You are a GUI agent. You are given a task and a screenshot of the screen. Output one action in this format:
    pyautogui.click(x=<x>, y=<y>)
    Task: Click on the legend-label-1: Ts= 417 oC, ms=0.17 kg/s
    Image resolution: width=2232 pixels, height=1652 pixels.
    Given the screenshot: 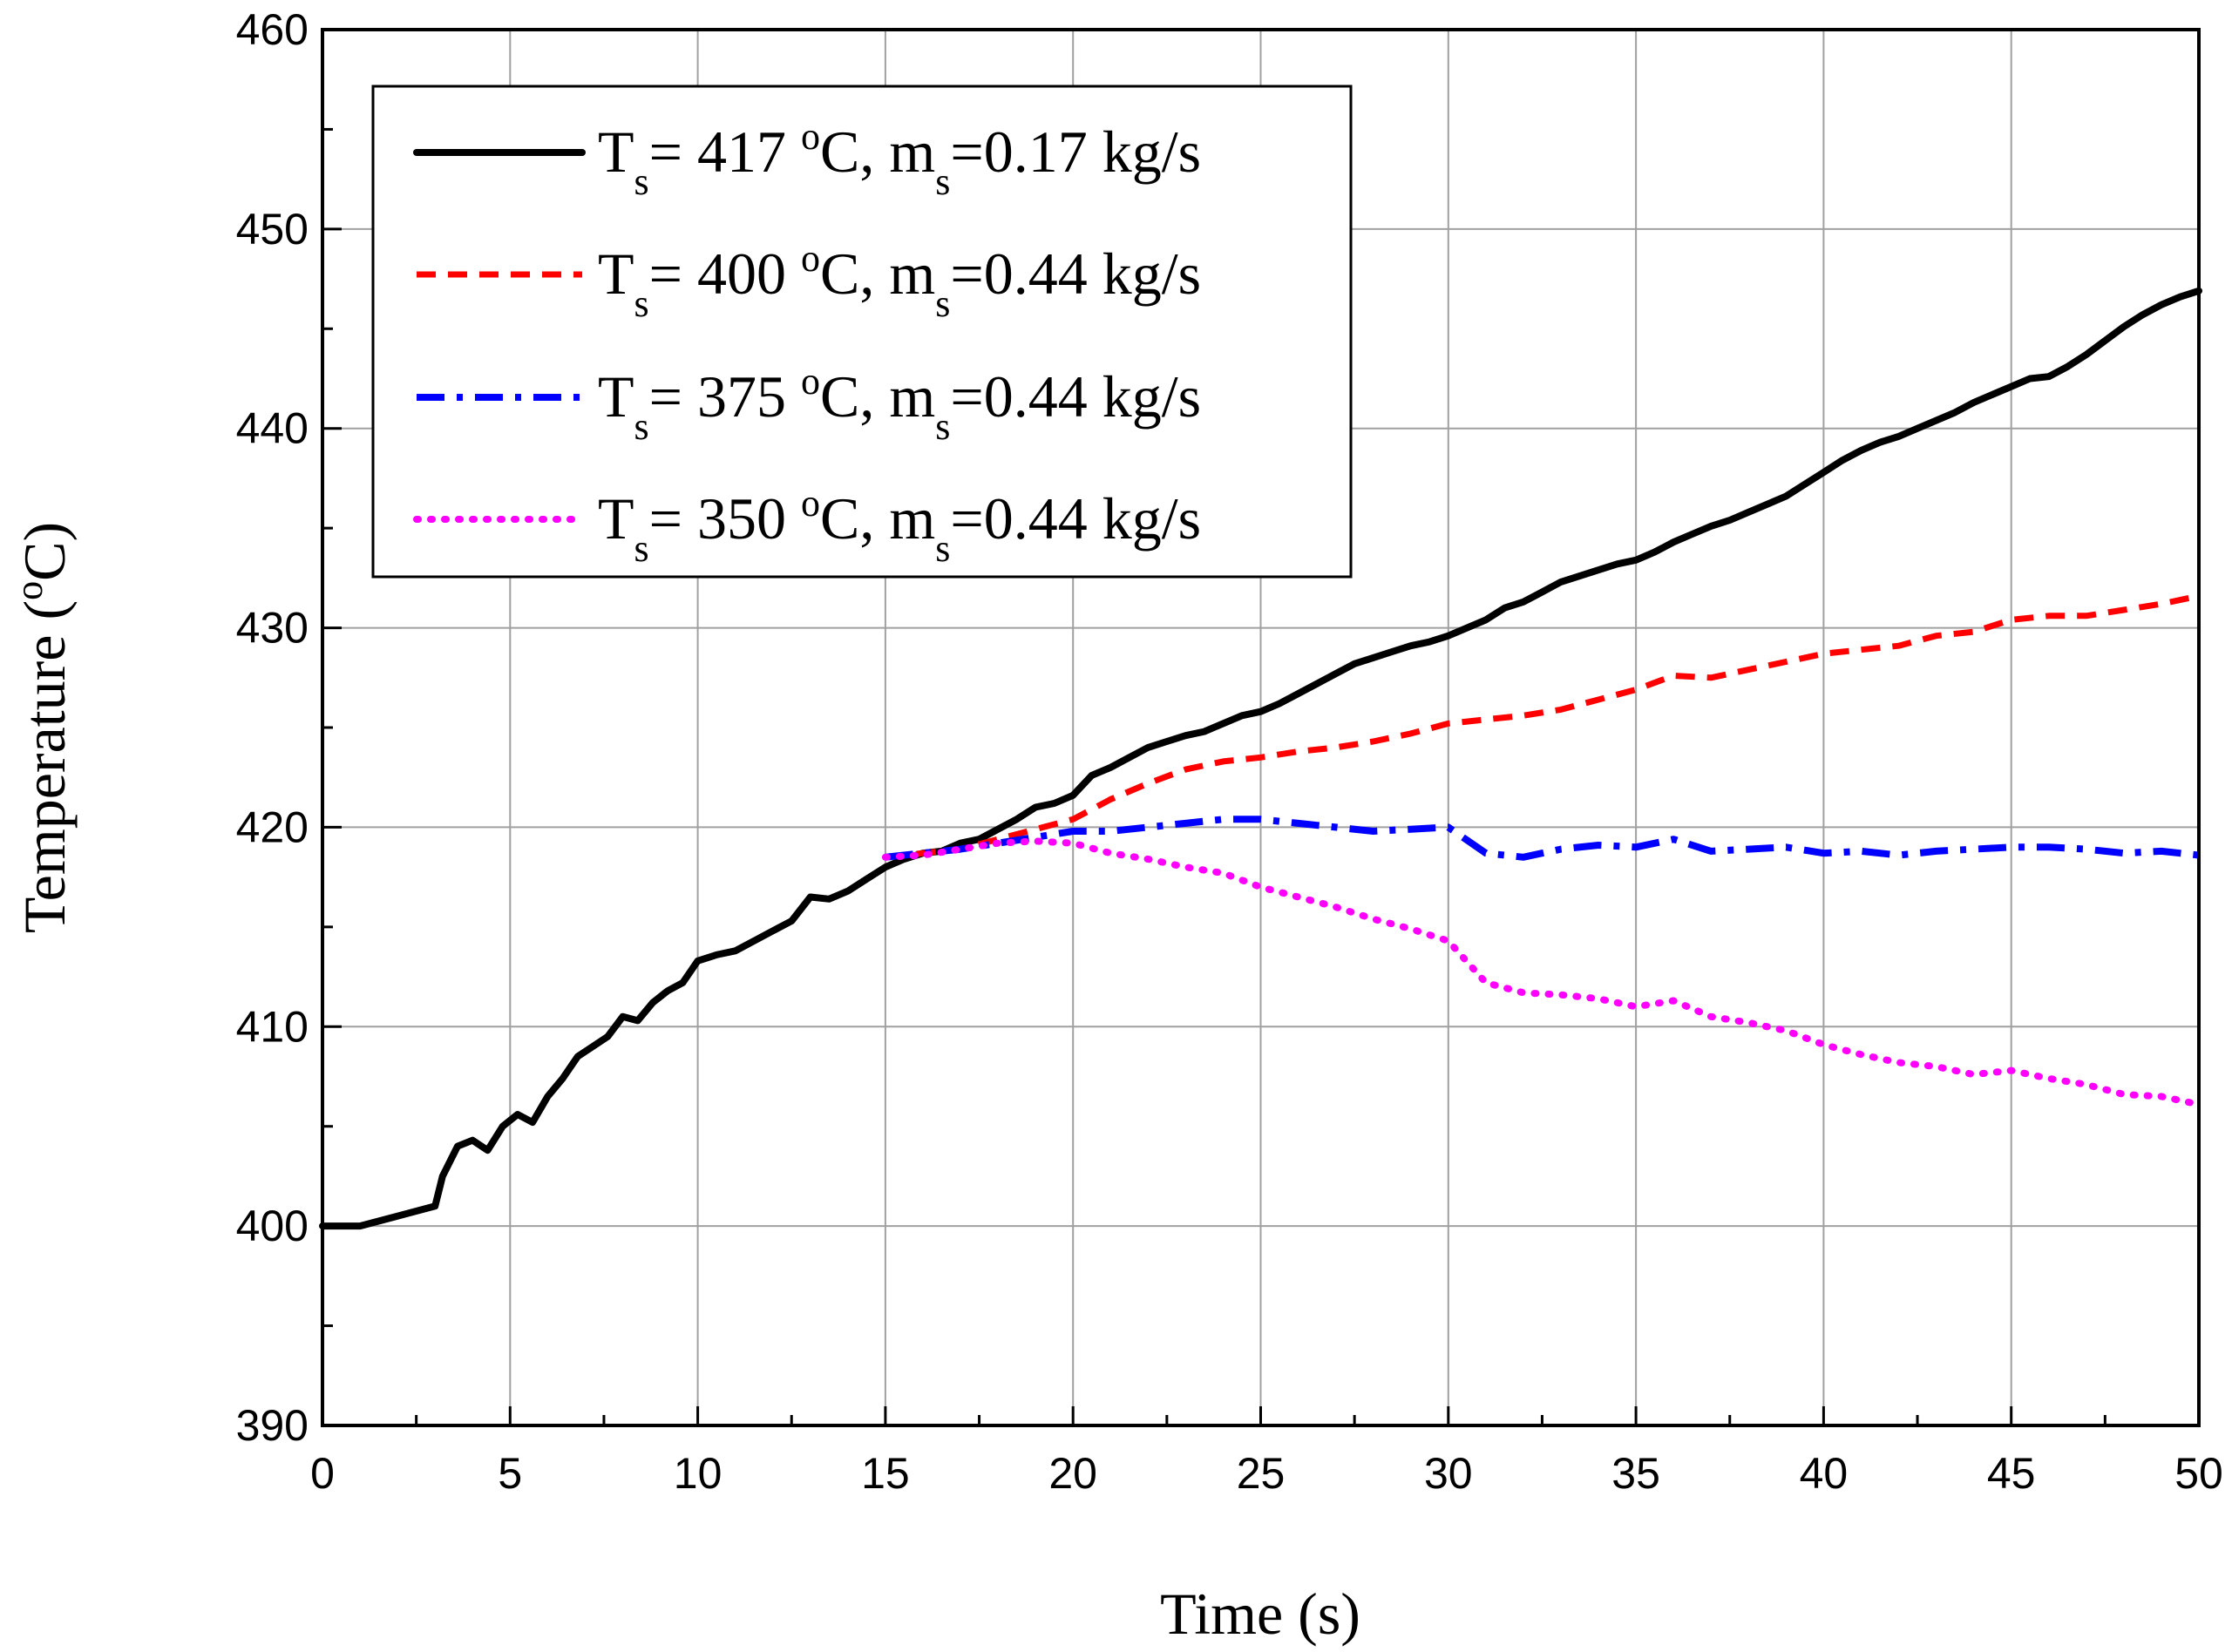 What is the action you would take?
    pyautogui.click(x=899, y=159)
    